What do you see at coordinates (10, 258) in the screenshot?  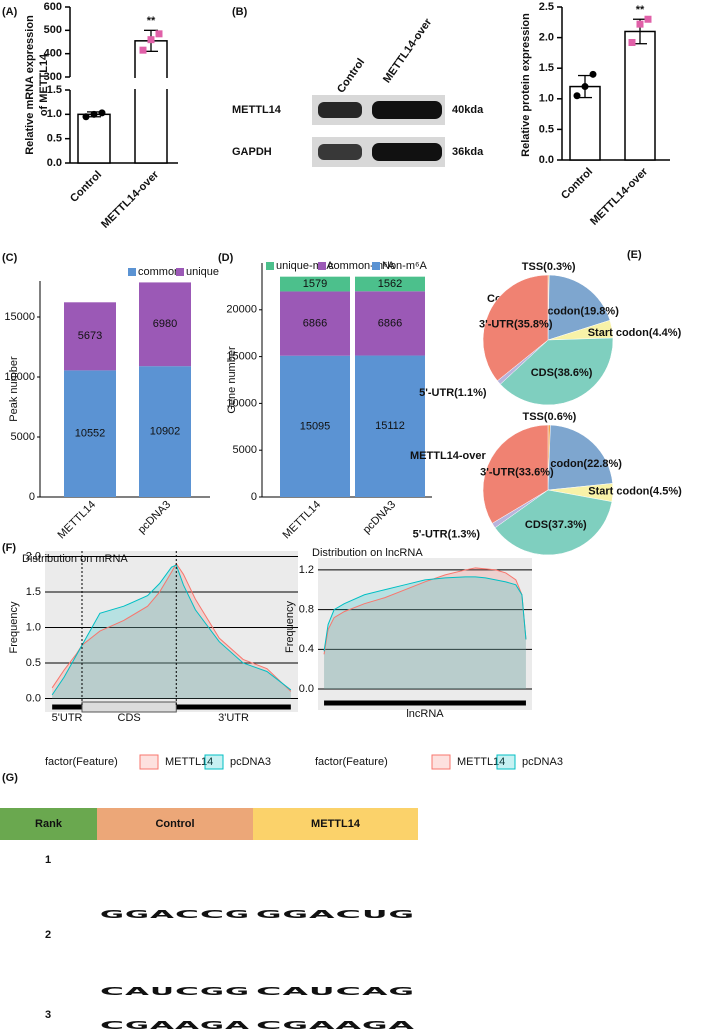 I see `panel-label: (C)` at bounding box center [10, 258].